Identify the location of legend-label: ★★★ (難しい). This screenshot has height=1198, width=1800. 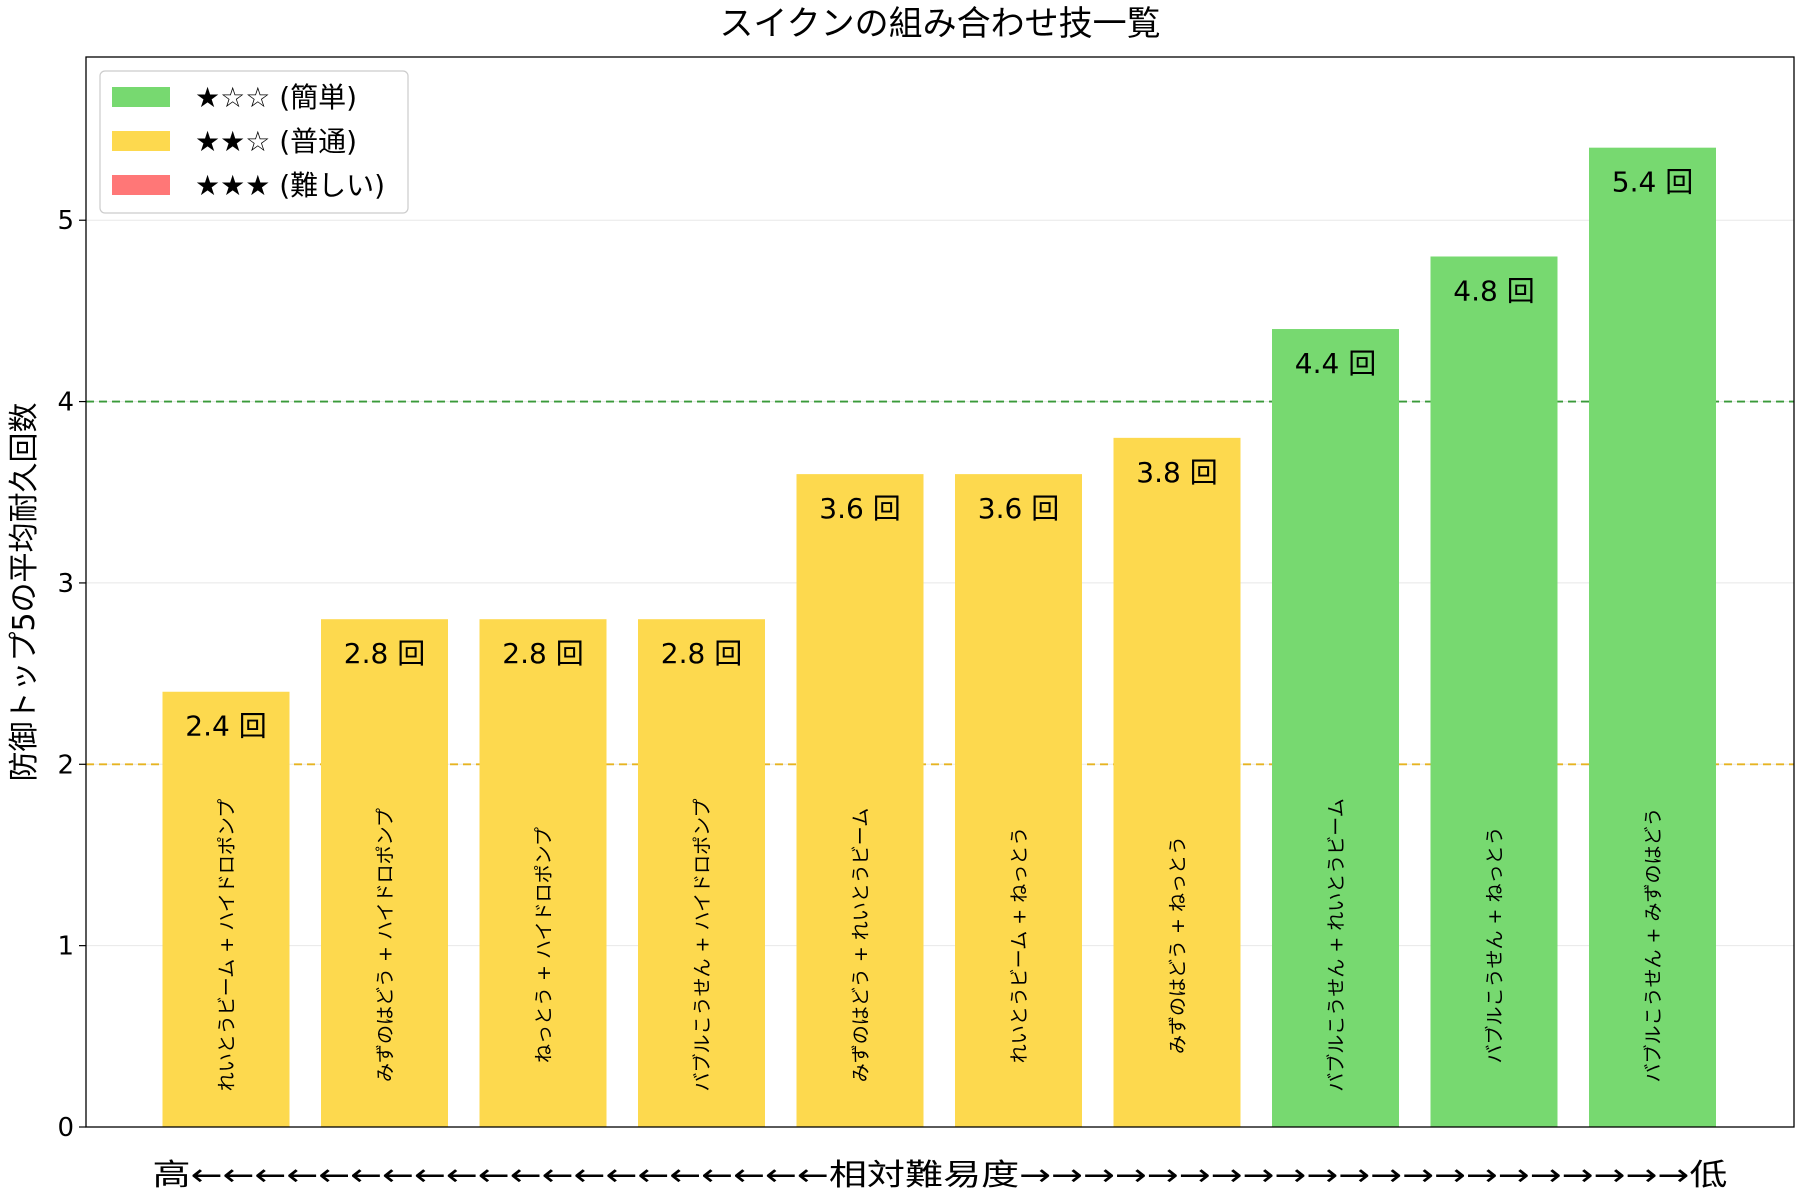
(290, 185).